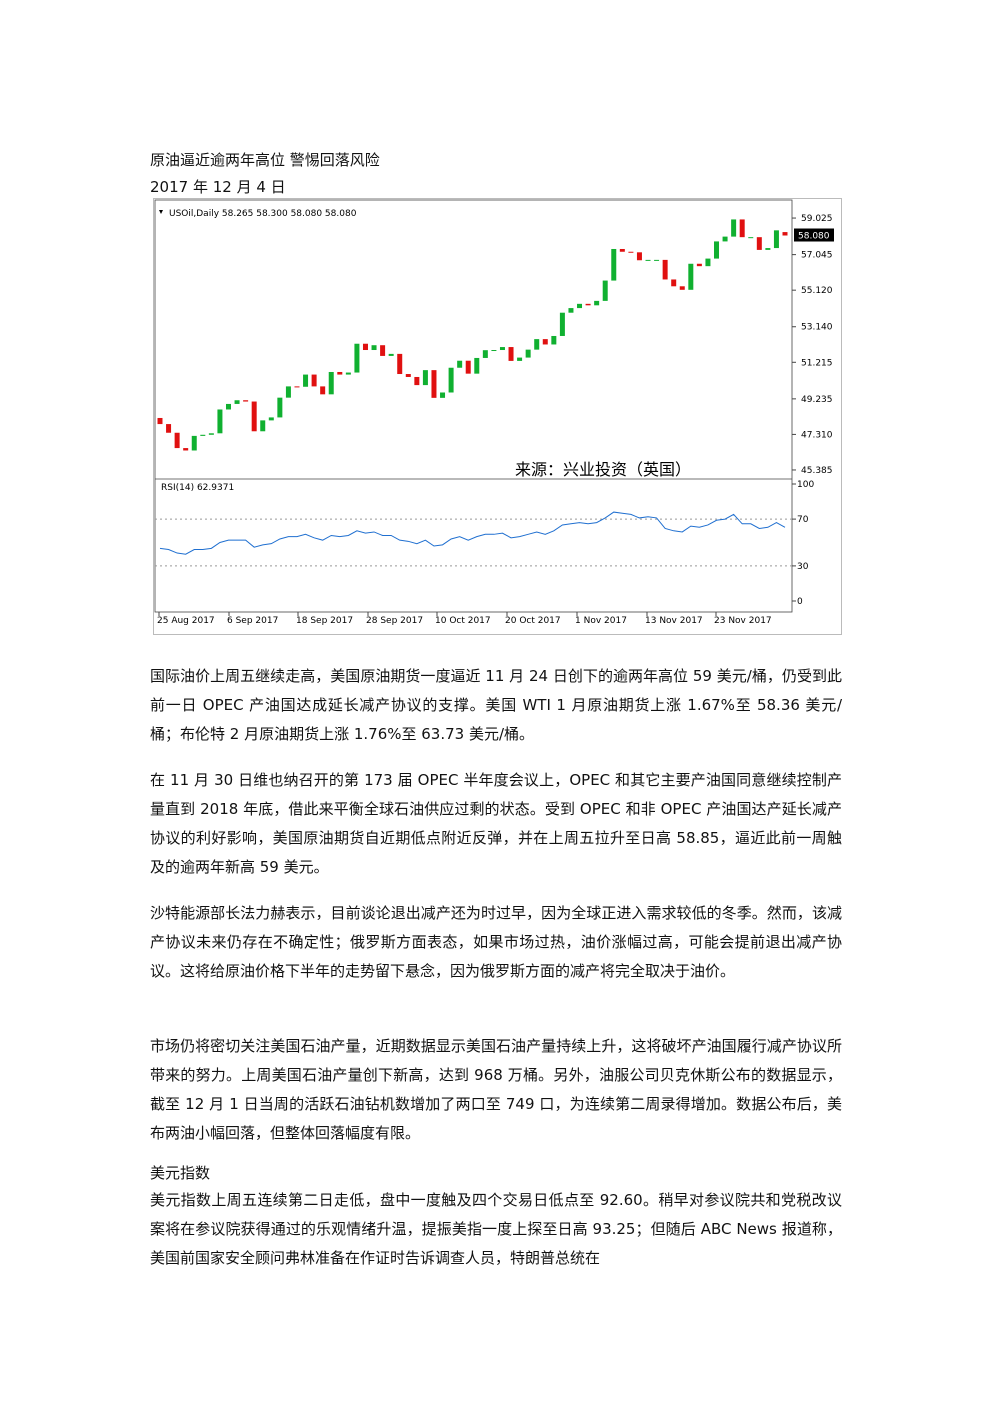 This screenshot has height=1403, width=992. What do you see at coordinates (817, 328) in the screenshot?
I see `y-tick-label: 53.140` at bounding box center [817, 328].